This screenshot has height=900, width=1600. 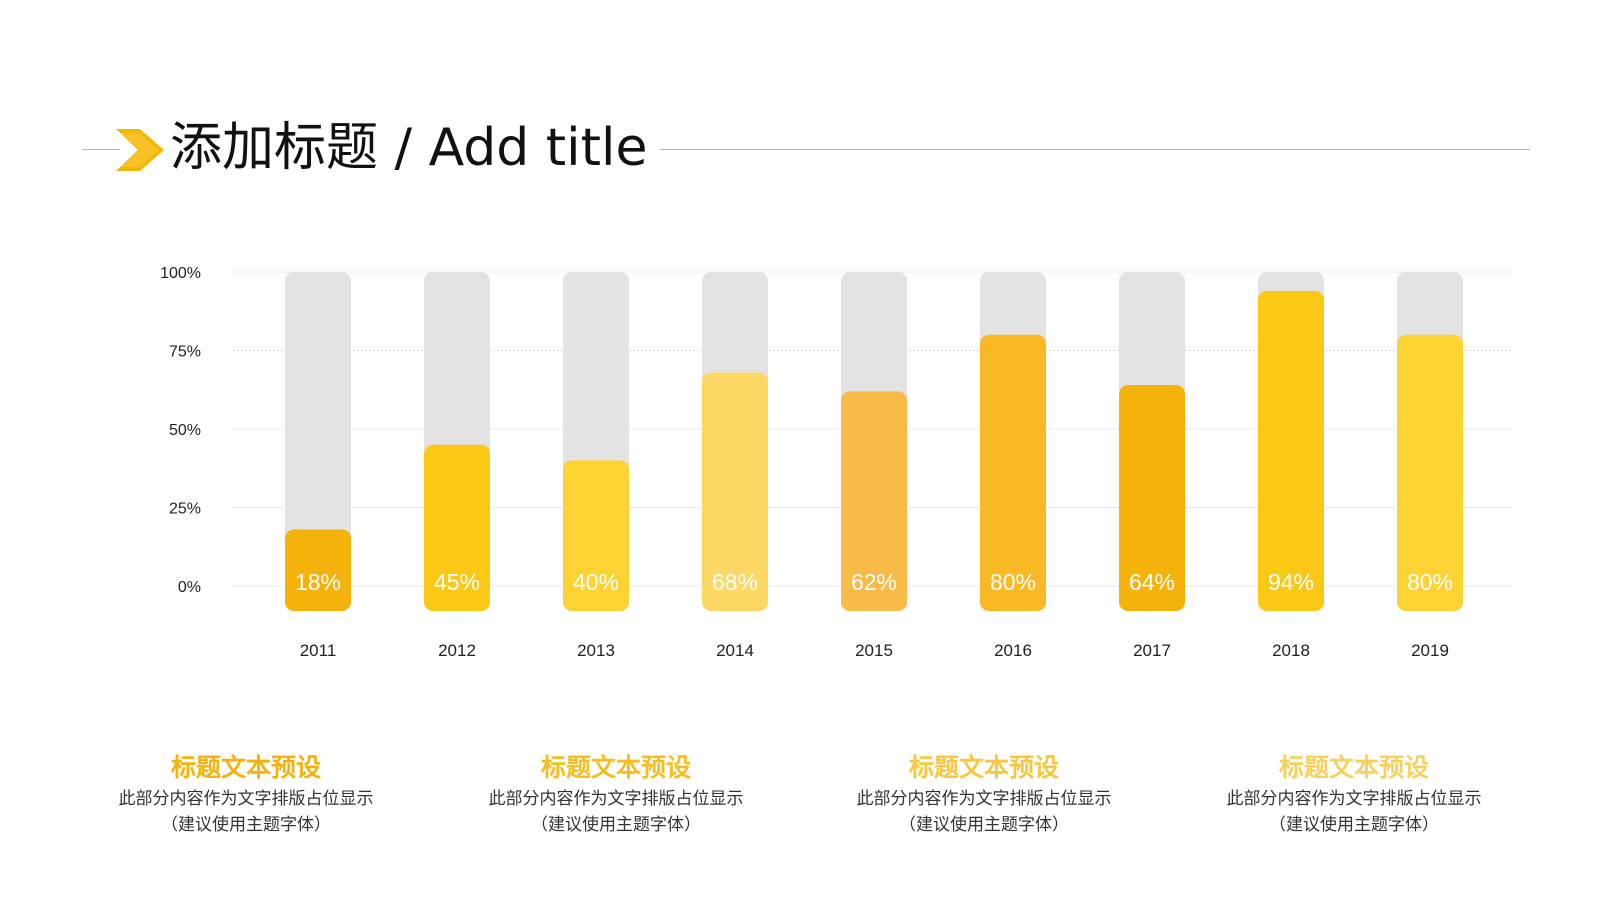 I want to click on summary-card-3: 标题文本预设 此部分内容作为文字排版占位显示 （建议使用主题字体）, so click(x=984, y=795).